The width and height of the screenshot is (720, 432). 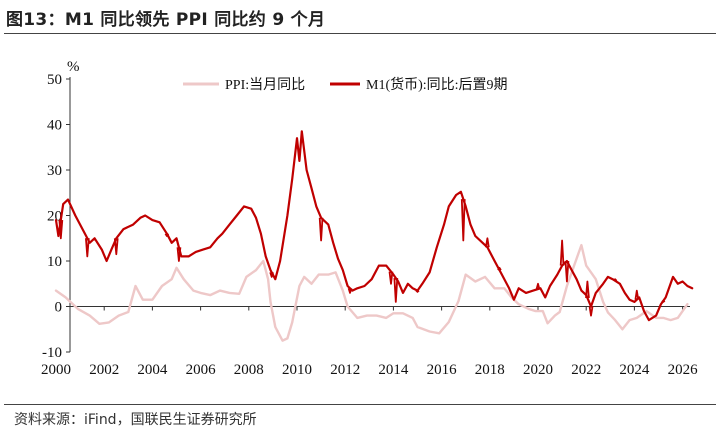 I want to click on legend-label-1: PPI:当月同比, so click(x=265, y=85).